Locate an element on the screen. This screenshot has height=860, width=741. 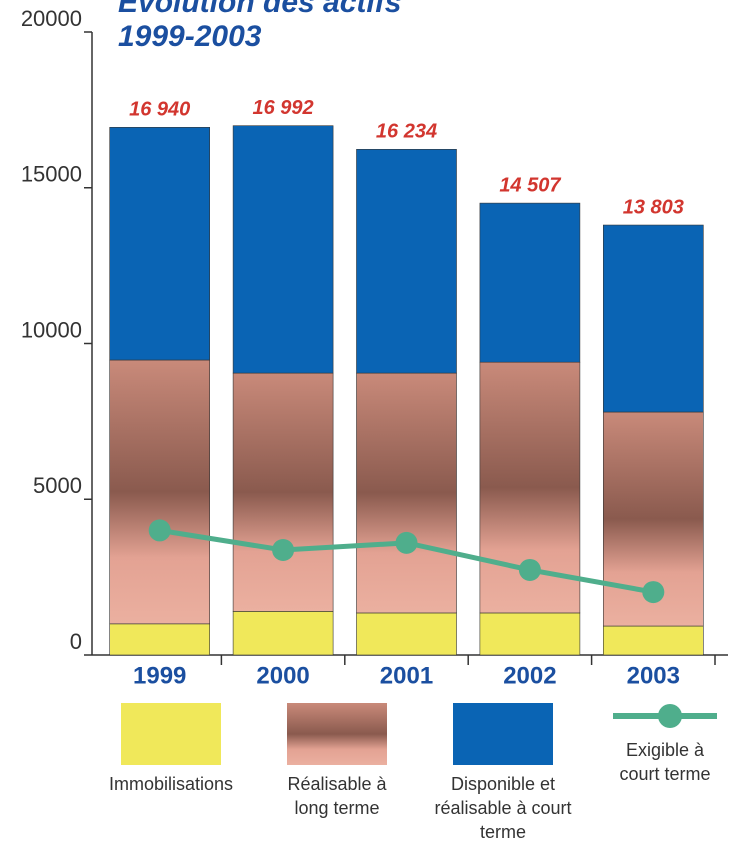
y-tick-label: 20000 is located at coordinates (51, 18).